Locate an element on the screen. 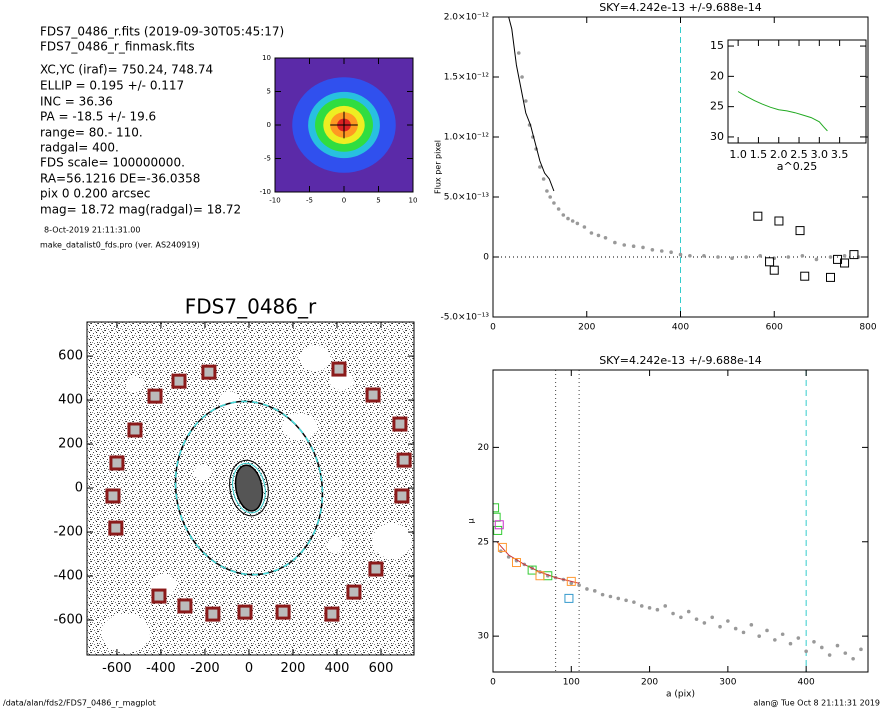 Image resolution: width=885 pixels, height=708 pixels. y-tick-label: 30 is located at coordinates (717, 136).